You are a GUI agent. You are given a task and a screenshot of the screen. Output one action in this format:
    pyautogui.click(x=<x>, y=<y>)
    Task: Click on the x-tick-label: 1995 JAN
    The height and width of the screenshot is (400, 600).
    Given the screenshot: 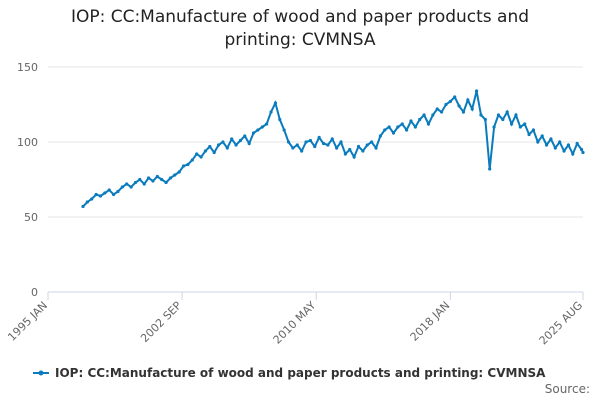 What is the action you would take?
    pyautogui.click(x=27, y=321)
    